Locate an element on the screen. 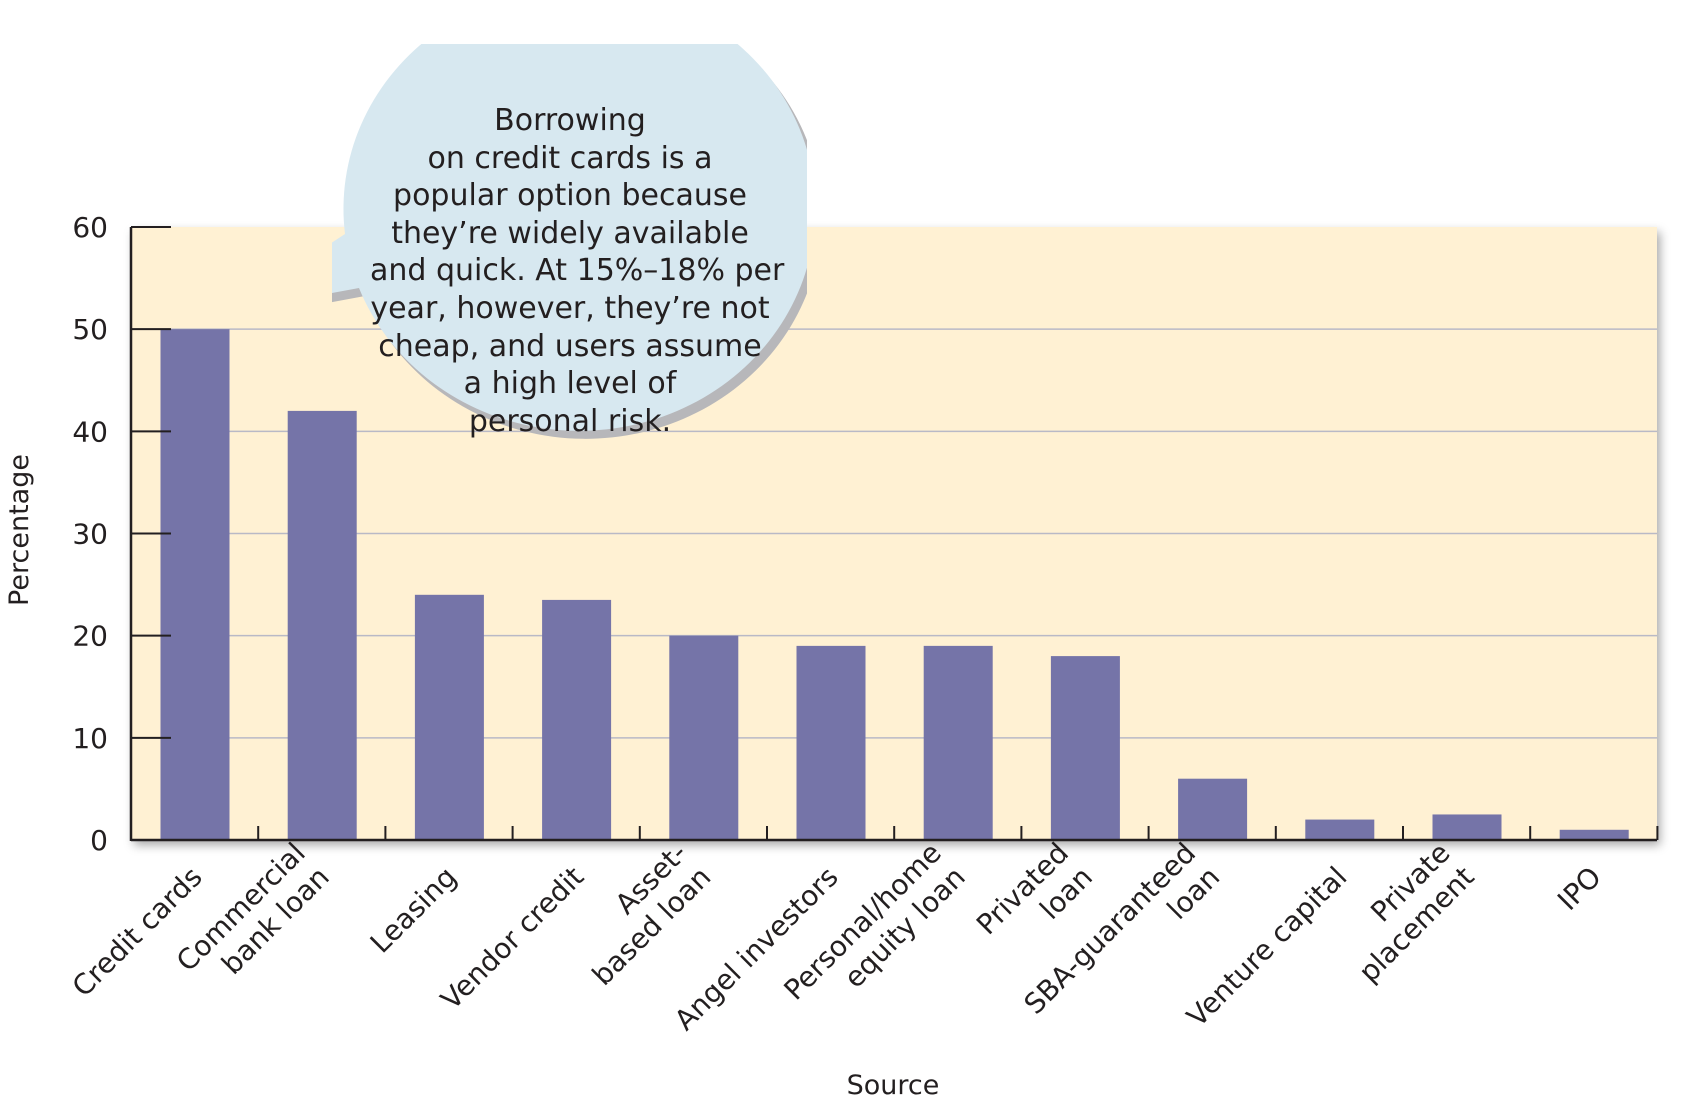 The image size is (1687, 1101). callout-line: a high level of is located at coordinates (570, 384).